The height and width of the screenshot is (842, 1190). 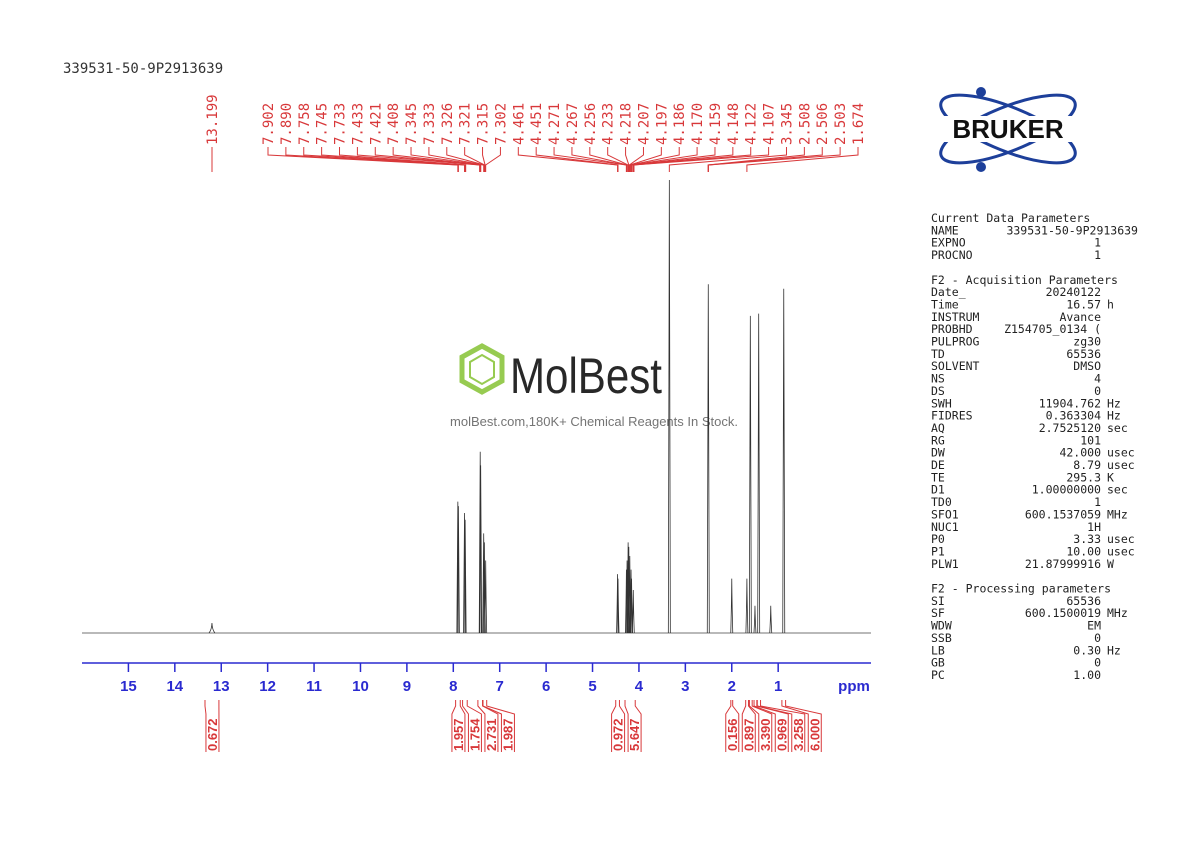 I want to click on x-tick-label: 11, so click(x=314, y=686).